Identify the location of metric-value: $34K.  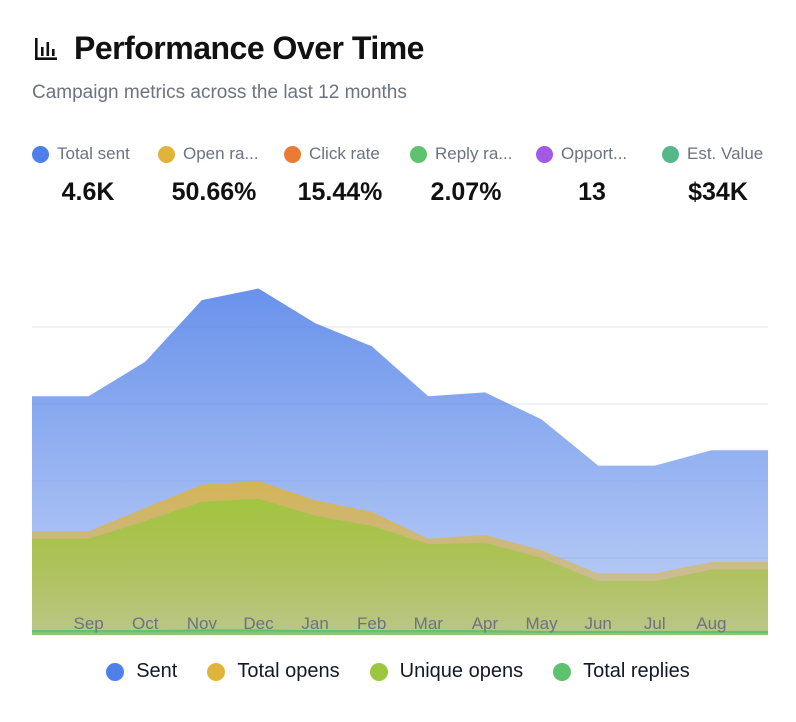
(718, 192).